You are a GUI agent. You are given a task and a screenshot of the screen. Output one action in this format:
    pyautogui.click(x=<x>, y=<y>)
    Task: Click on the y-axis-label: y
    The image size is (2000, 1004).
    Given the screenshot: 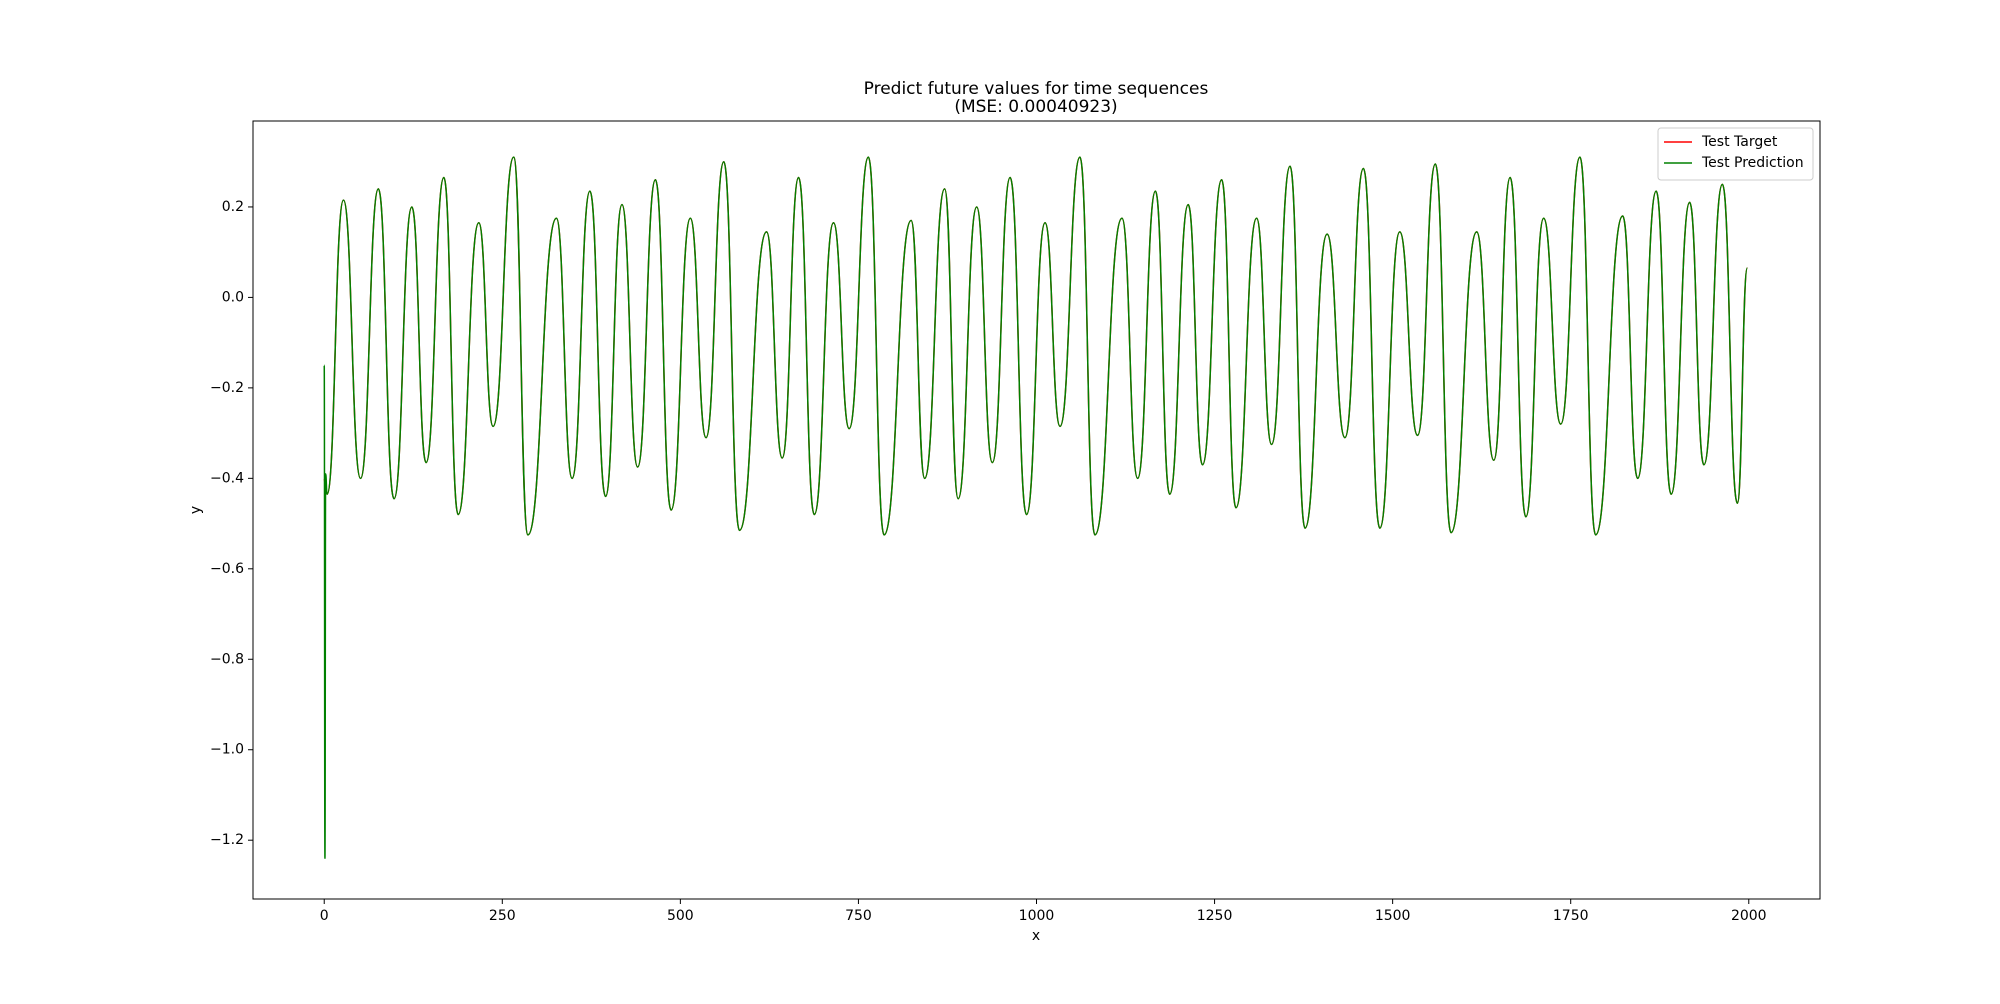 What is the action you would take?
    pyautogui.click(x=196, y=510)
    